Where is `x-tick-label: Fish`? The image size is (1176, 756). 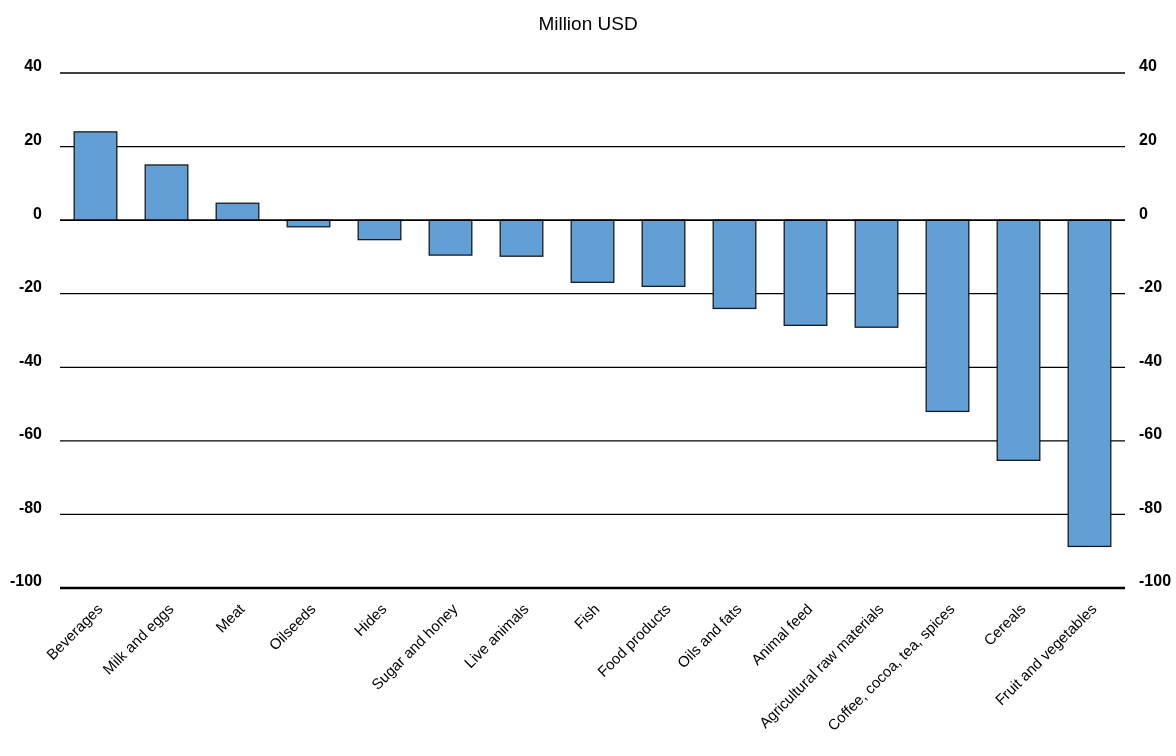 x-tick-label: Fish is located at coordinates (586, 616).